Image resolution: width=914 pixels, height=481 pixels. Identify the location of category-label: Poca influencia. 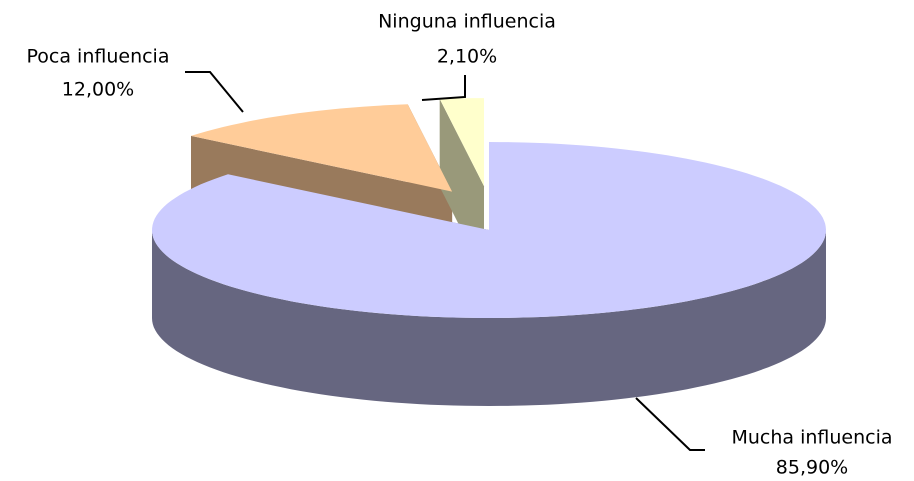
(98, 57).